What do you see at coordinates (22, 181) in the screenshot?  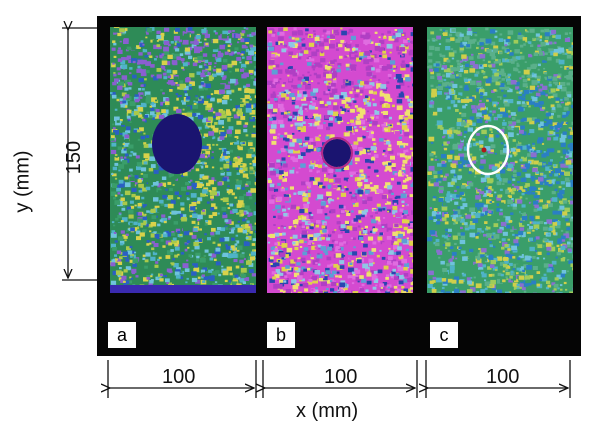 I see `y-axis-title: y (mm)` at bounding box center [22, 181].